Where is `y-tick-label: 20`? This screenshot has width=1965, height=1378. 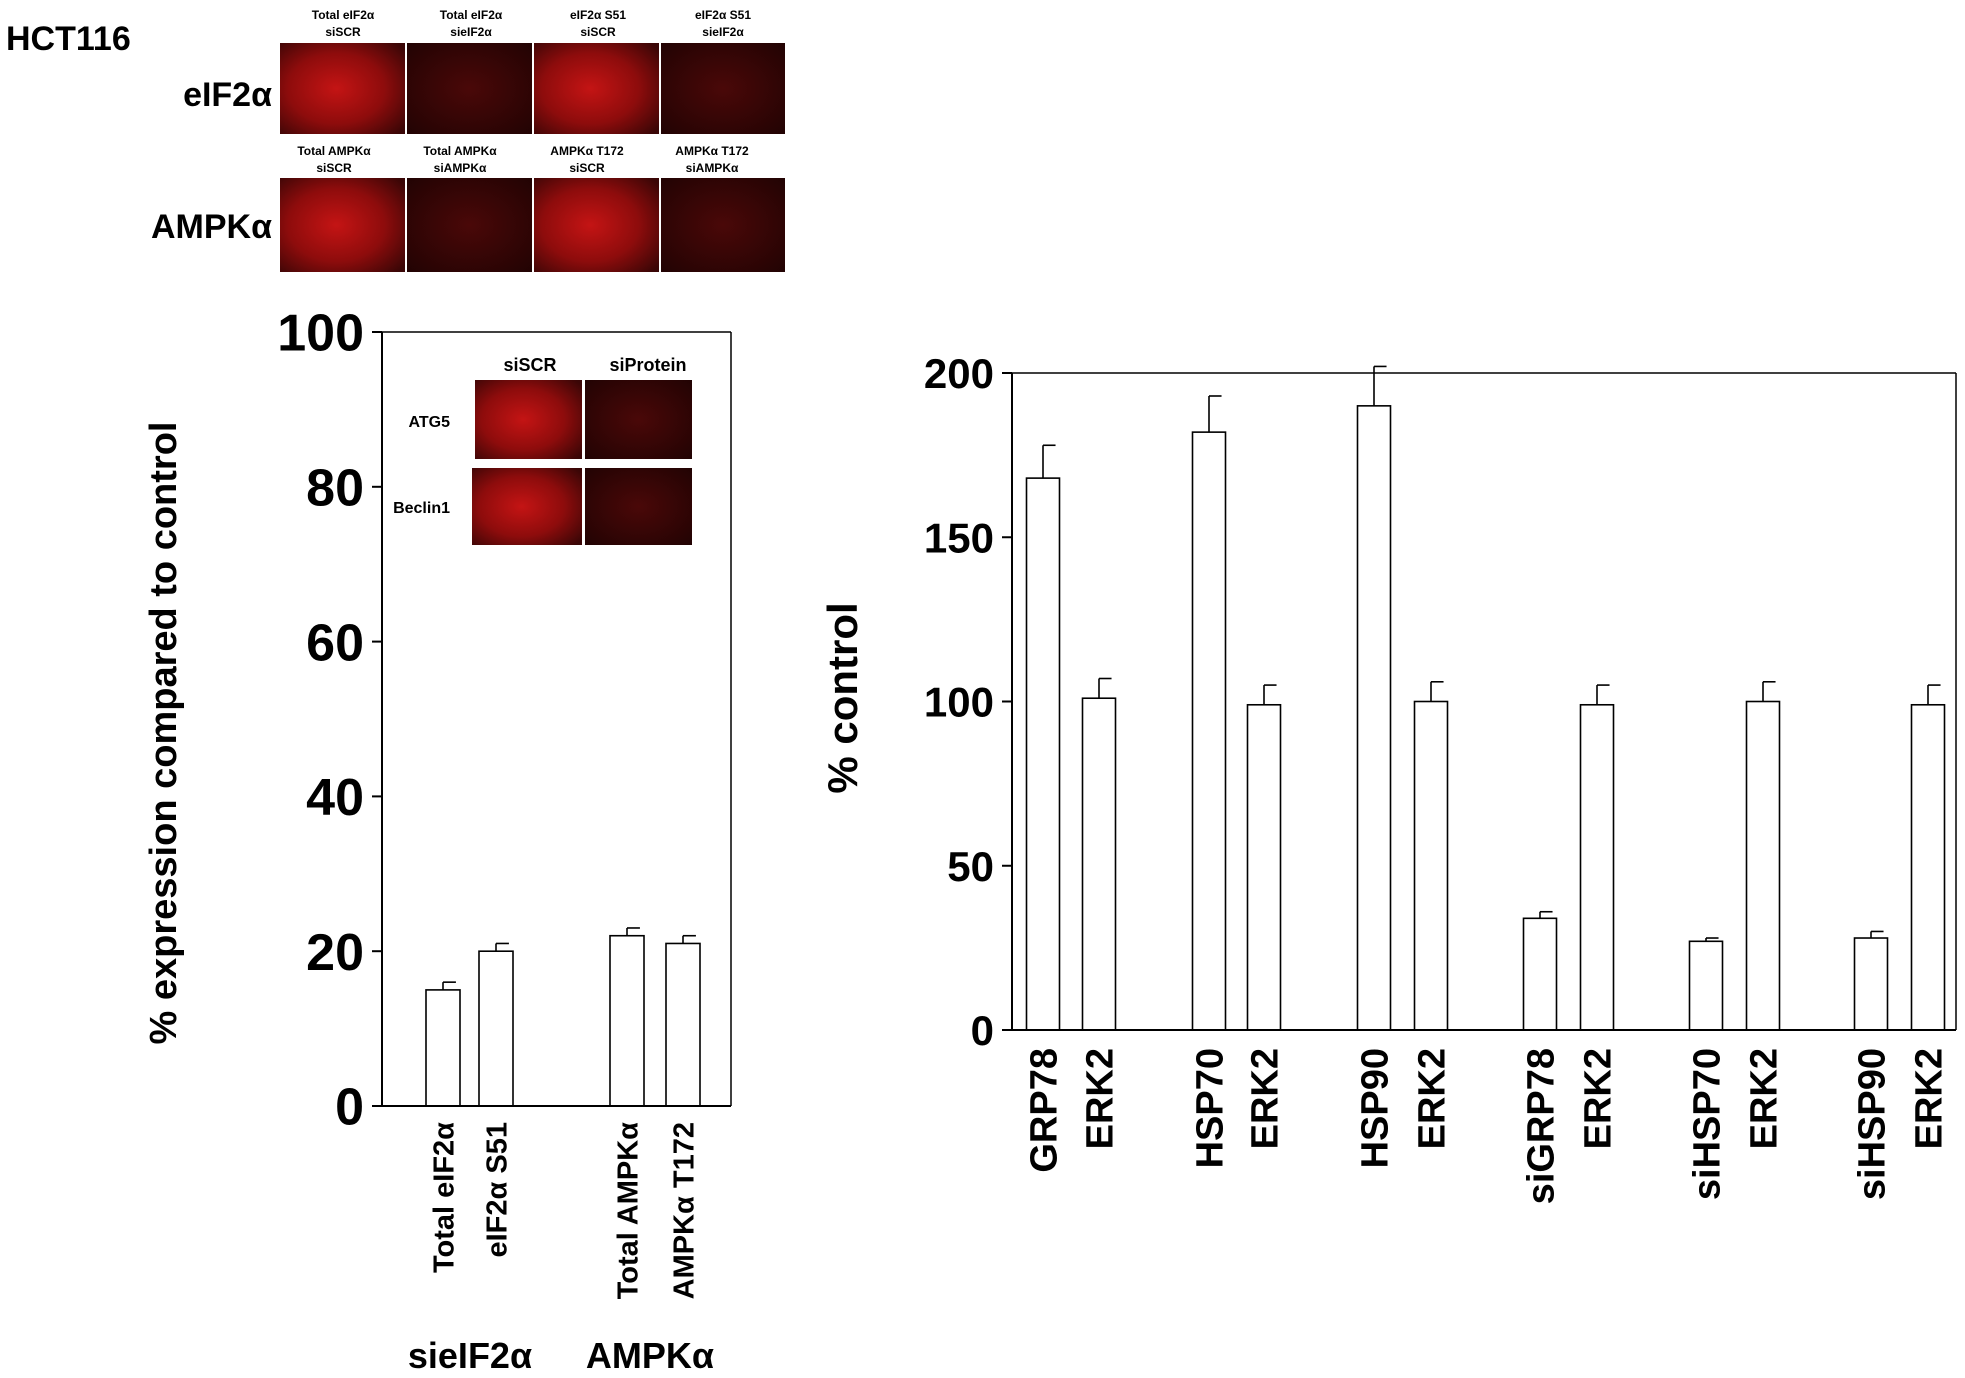 y-tick-label: 20 is located at coordinates (335, 953).